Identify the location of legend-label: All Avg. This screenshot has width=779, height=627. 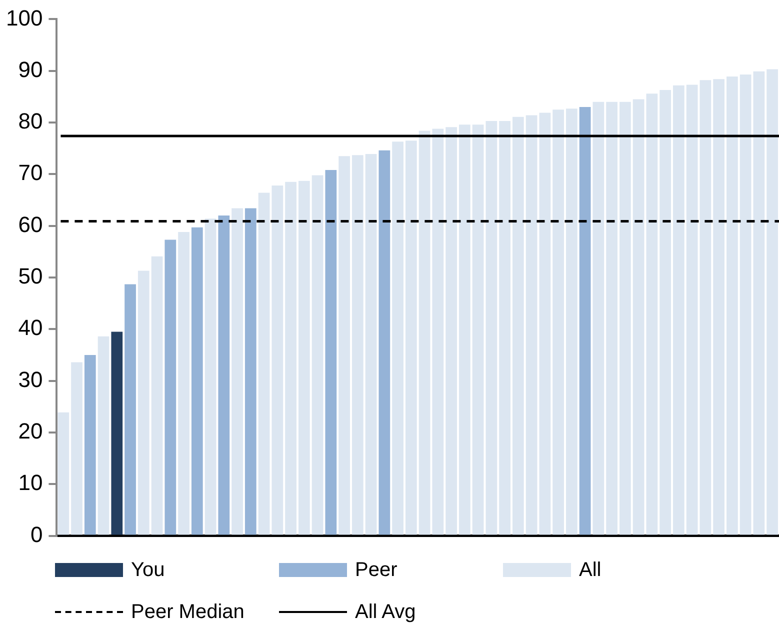
(385, 612).